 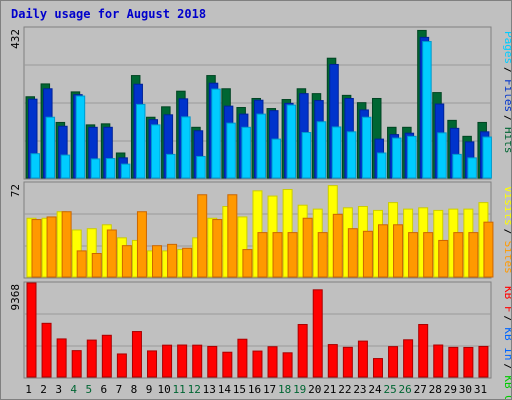 What do you see at coordinates (109, 14) in the screenshot?
I see `chart-title: Daily usage for August 2018` at bounding box center [109, 14].